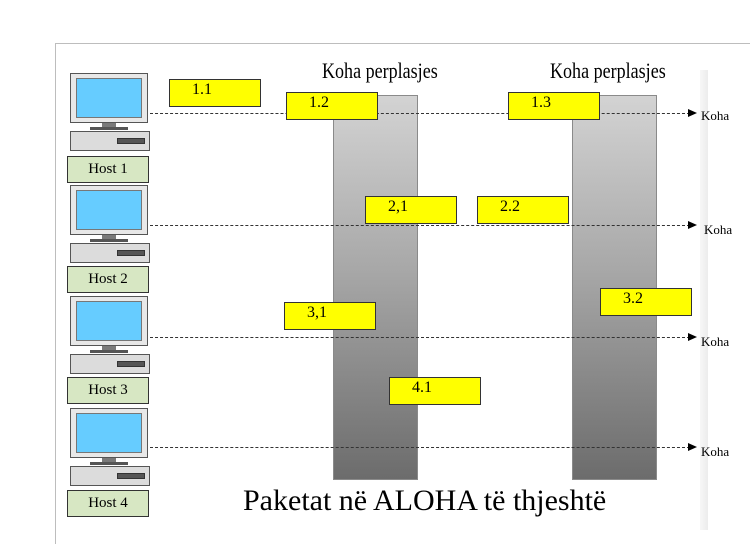  Describe the element at coordinates (380, 70) in the screenshot. I see `collision-label-1: Koha perplasjes` at that location.